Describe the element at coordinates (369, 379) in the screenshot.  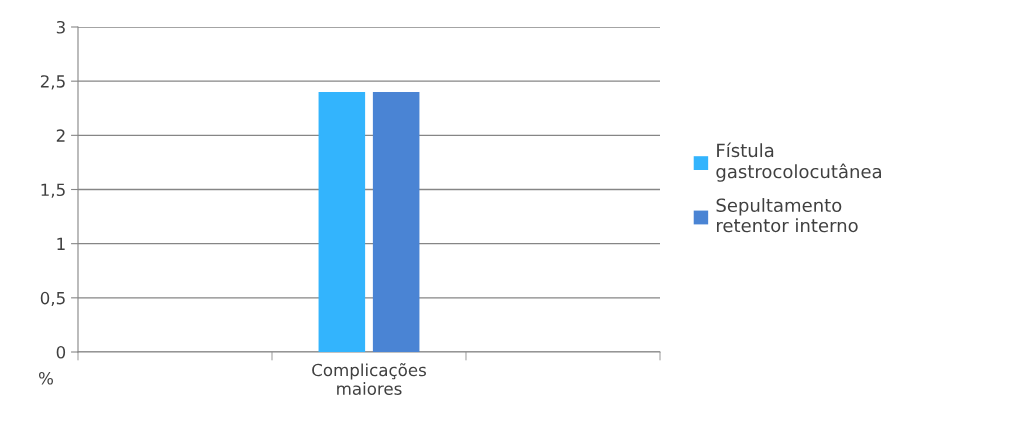
I see `x-tick-label: Complicações maiores` at that location.